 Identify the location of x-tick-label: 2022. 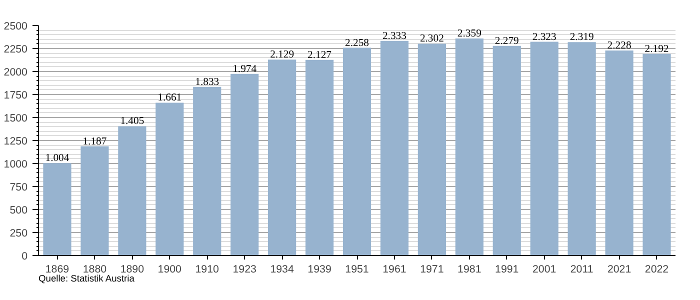
(656, 270).